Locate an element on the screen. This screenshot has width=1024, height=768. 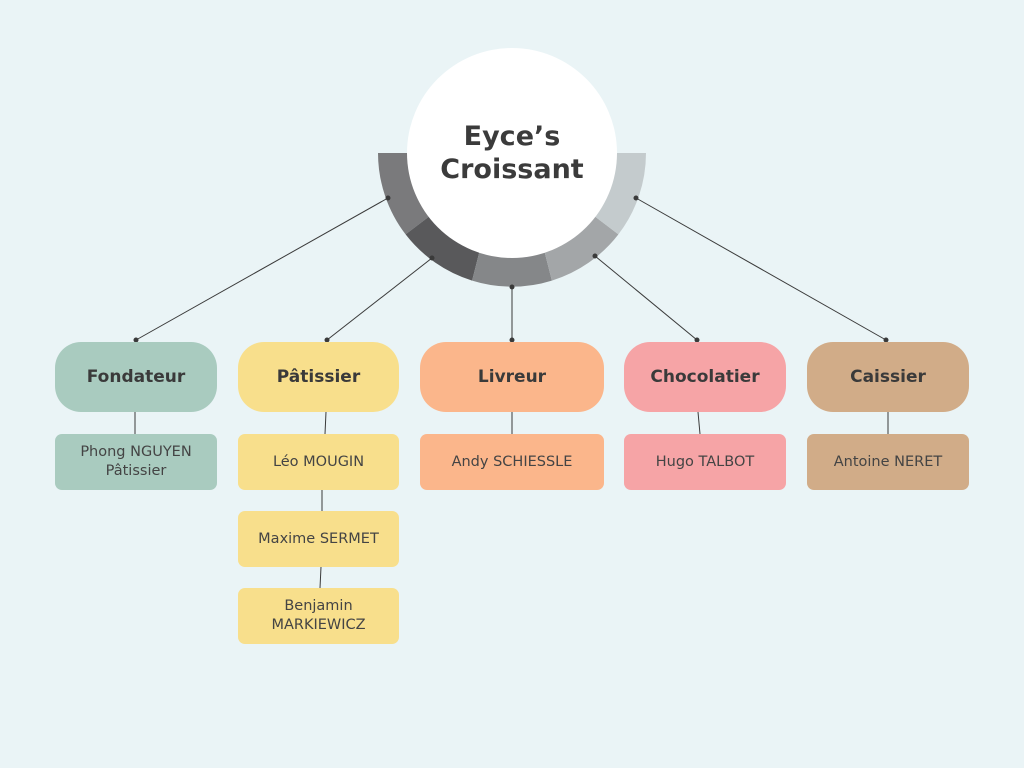
member-leo-mougin: Léo MOUGIN is located at coordinates (318, 462).